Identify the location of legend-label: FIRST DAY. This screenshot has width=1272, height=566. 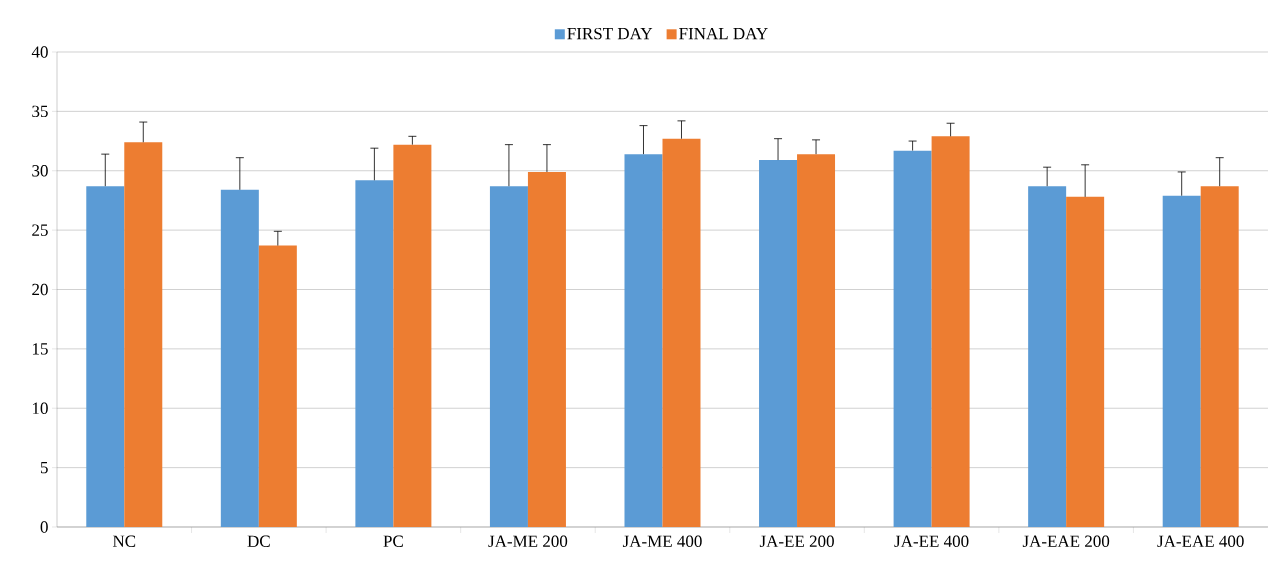
(610, 33).